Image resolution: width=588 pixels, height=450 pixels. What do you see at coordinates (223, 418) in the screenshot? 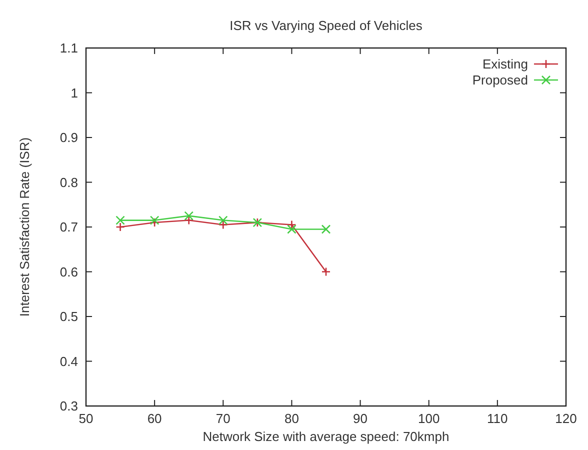
I see `x-tick-label: 70` at bounding box center [223, 418].